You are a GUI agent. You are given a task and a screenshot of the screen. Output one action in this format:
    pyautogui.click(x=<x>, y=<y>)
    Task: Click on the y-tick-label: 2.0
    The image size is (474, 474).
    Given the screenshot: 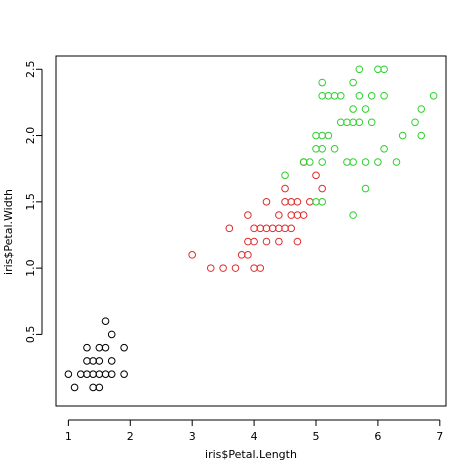 What is the action you would take?
    pyautogui.click(x=30, y=136)
    